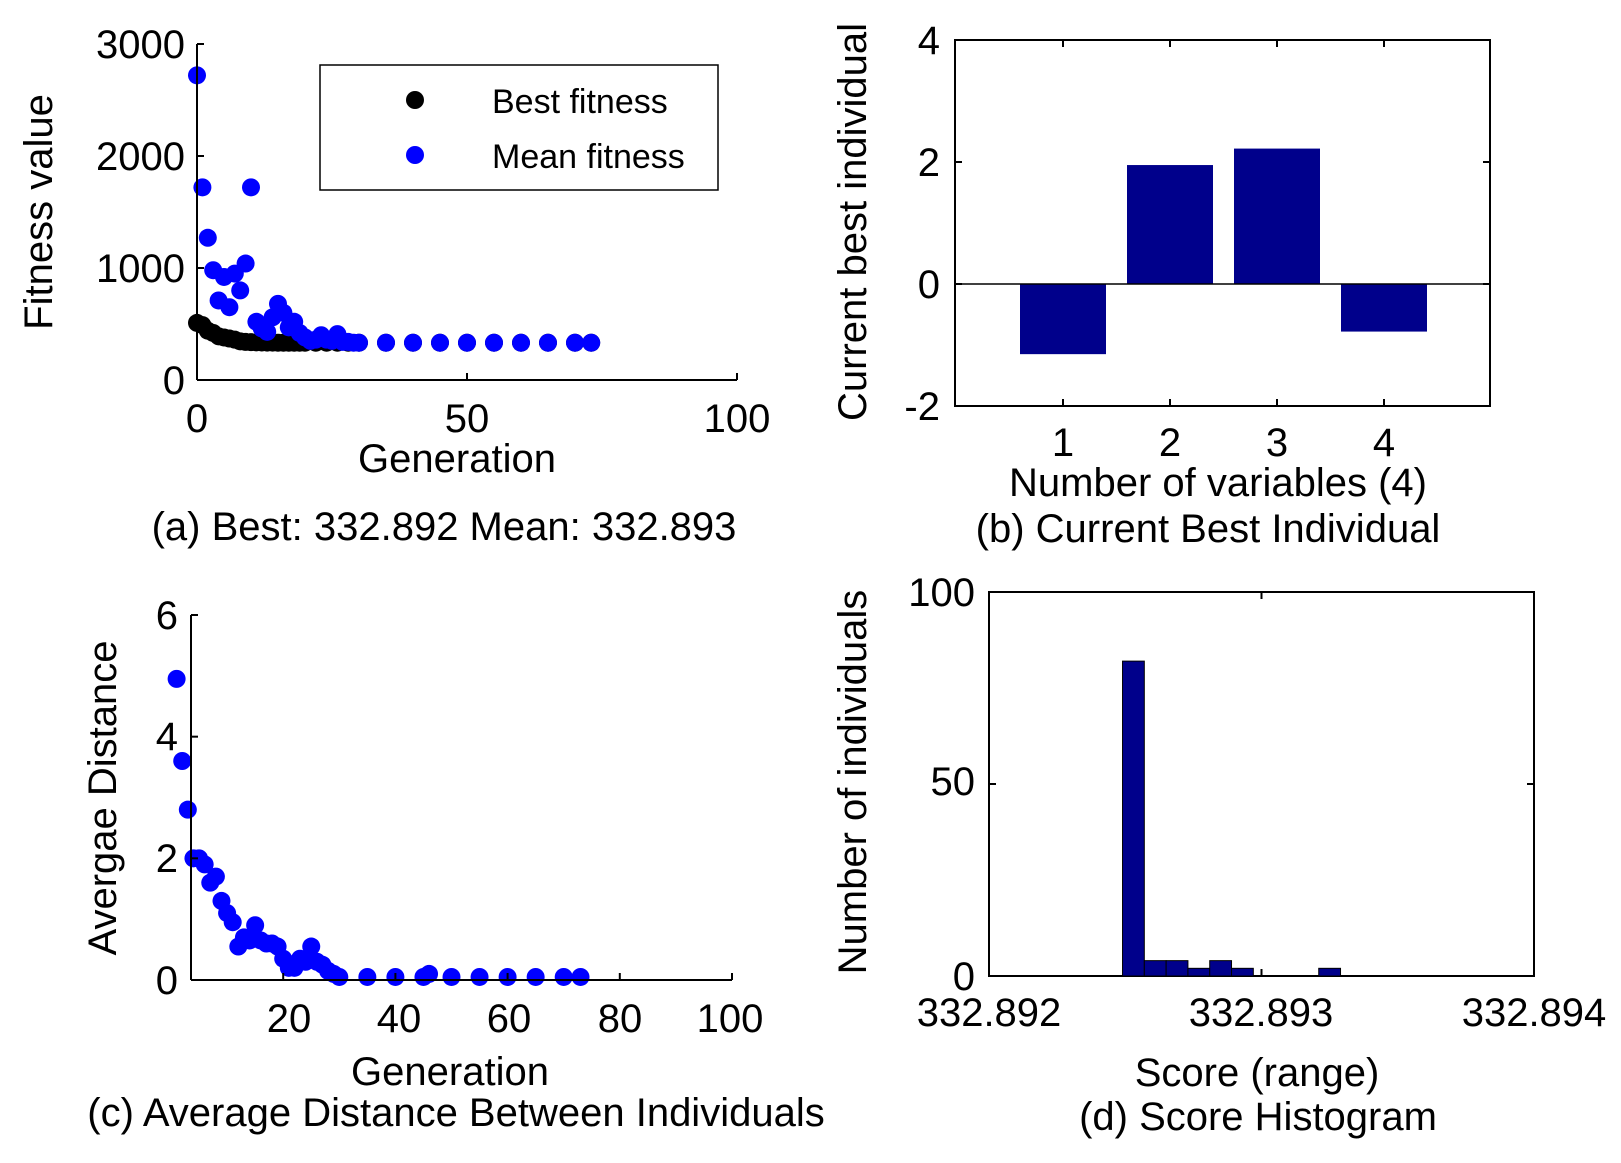  I want to click on panel-b-xtick-1: 1, so click(1063, 443).